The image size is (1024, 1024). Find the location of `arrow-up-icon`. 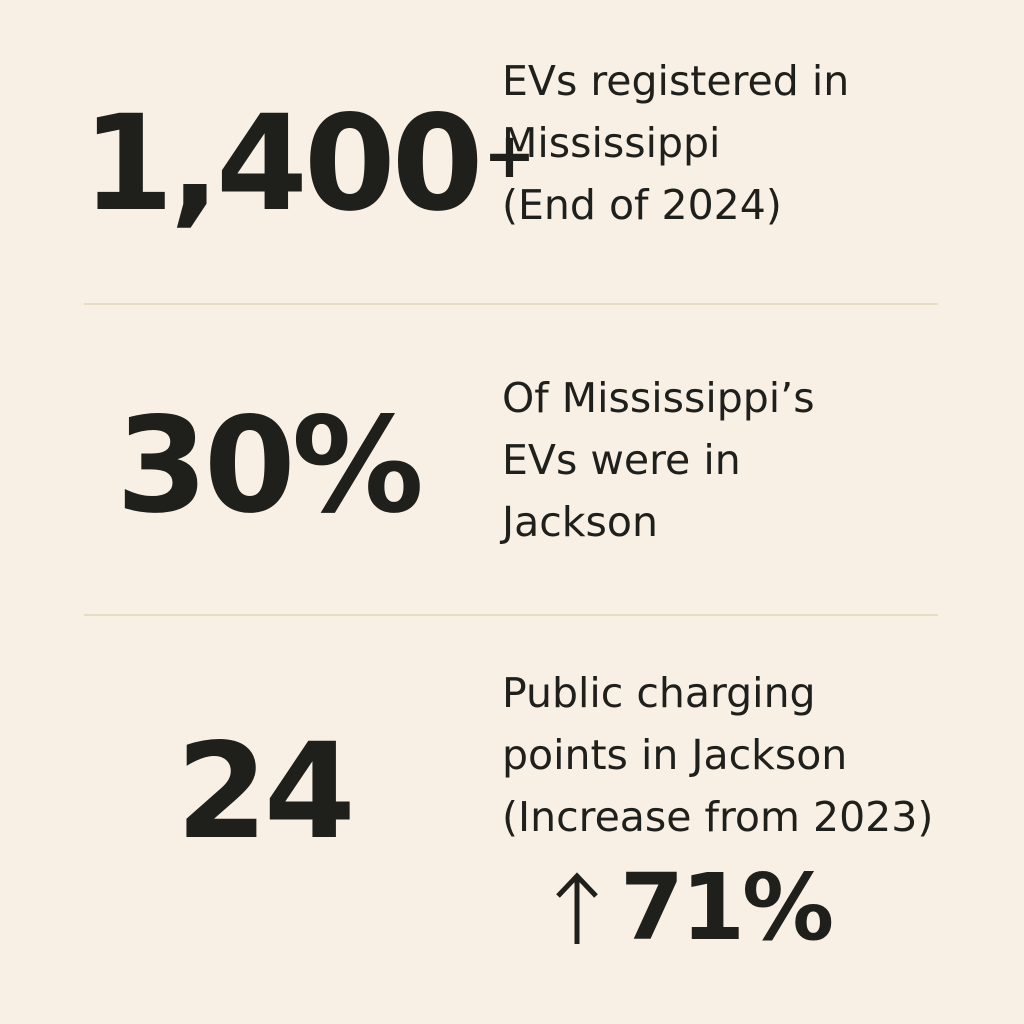

arrow-up-icon is located at coordinates (577, 908).